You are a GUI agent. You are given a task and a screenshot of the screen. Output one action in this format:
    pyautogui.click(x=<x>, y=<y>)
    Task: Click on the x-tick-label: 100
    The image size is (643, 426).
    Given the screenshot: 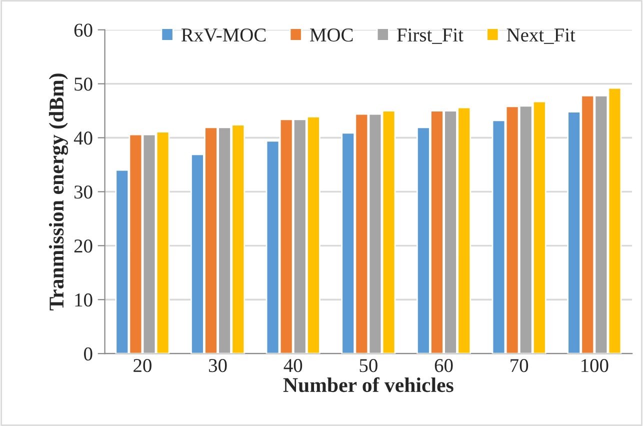 What is the action you would take?
    pyautogui.click(x=595, y=365)
    